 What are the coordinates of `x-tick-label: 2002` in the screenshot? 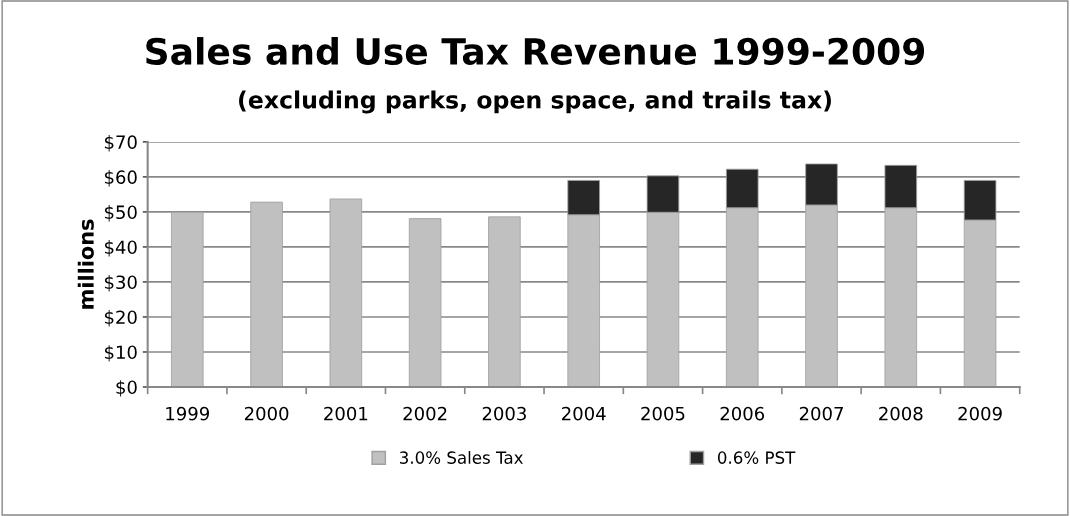 It's located at (425, 413).